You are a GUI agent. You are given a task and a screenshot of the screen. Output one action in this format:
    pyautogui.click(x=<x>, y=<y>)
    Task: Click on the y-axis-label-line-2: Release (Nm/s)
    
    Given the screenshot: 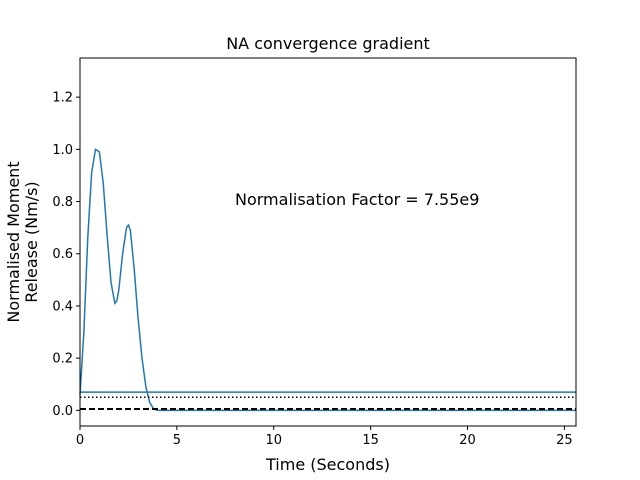 What is the action you would take?
    pyautogui.click(x=31, y=241)
    